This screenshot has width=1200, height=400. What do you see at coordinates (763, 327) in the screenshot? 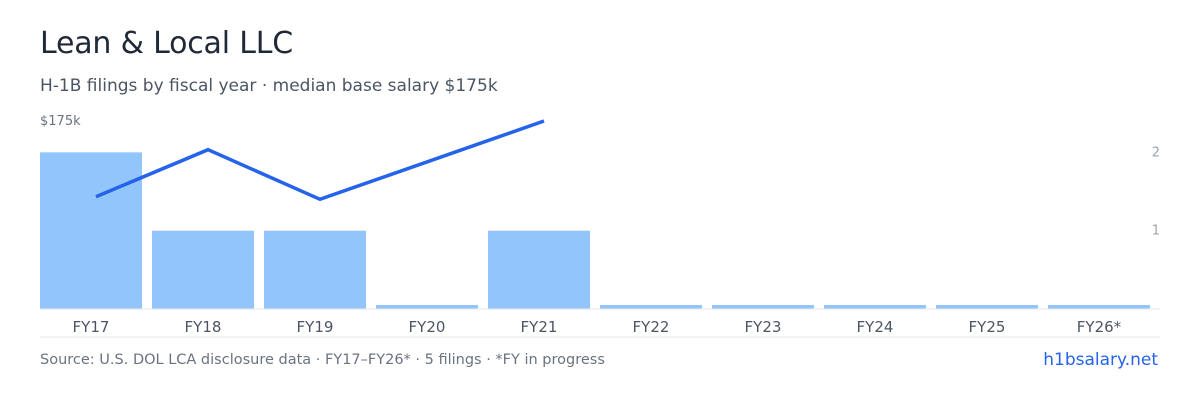
I see `x-tick-label: FY23` at bounding box center [763, 327].